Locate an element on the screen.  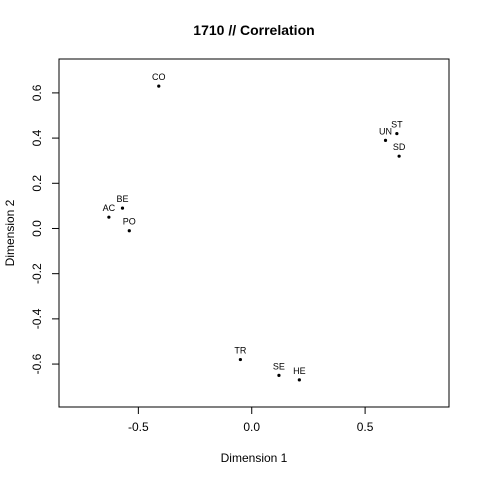
y-axis-label: Dimension 2 is located at coordinates (10, 232).